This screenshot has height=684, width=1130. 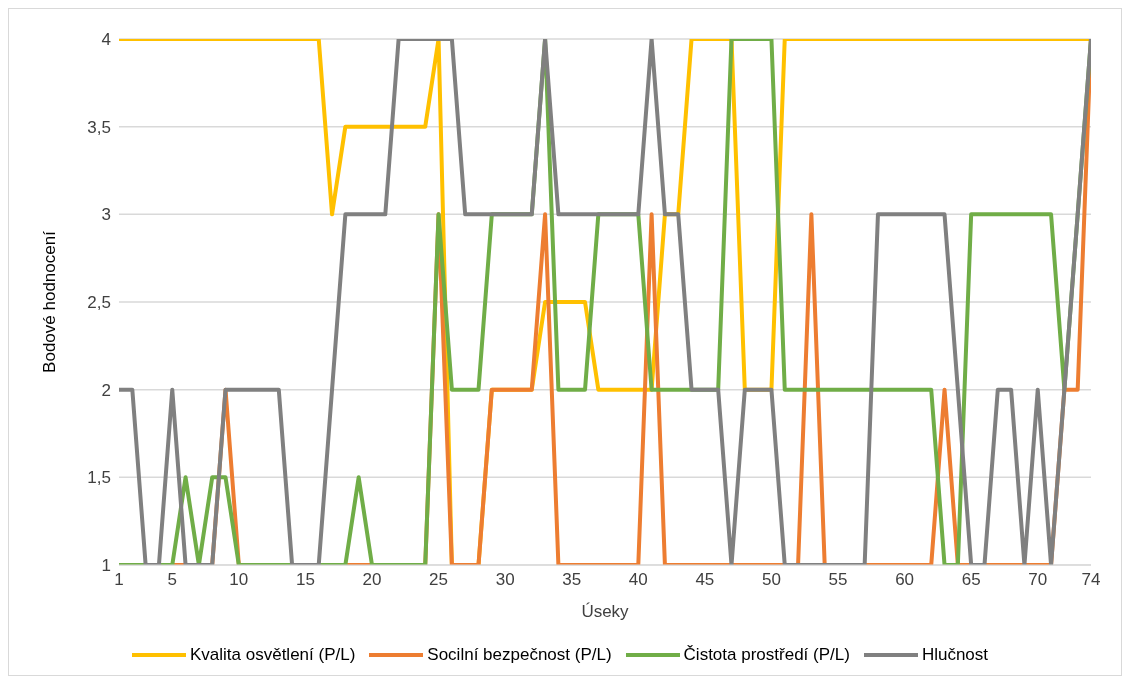 What do you see at coordinates (106, 390) in the screenshot?
I see `y-tick-label: 2` at bounding box center [106, 390].